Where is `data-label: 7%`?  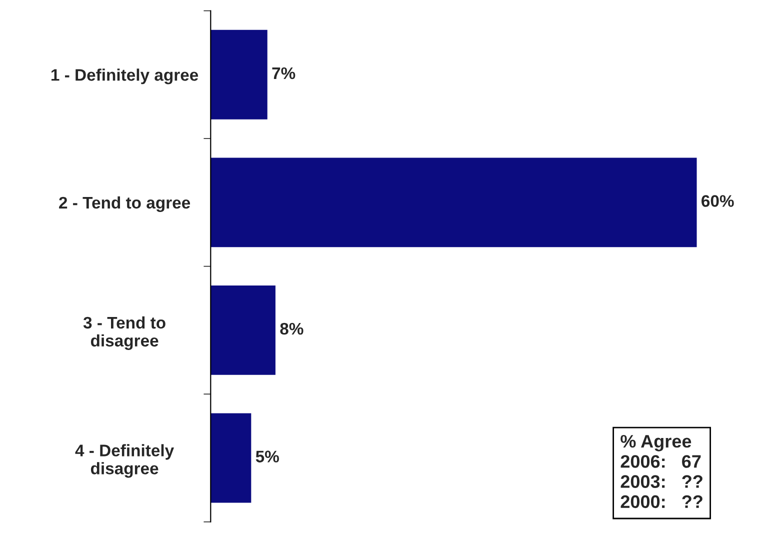
data-label: 7% is located at coordinates (284, 73).